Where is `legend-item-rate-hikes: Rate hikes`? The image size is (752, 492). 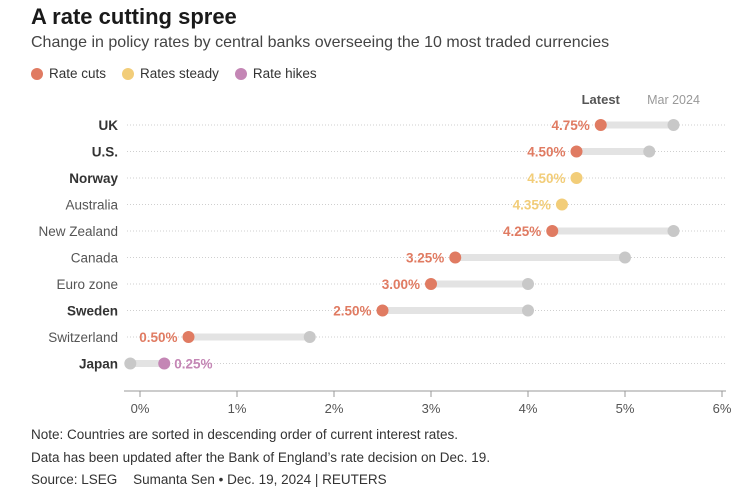 legend-item-rate-hikes: Rate hikes is located at coordinates (275, 73).